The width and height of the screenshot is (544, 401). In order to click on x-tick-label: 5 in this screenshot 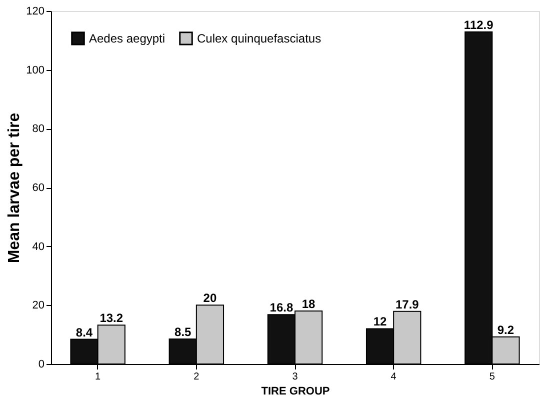, I will do `click(492, 377)`.